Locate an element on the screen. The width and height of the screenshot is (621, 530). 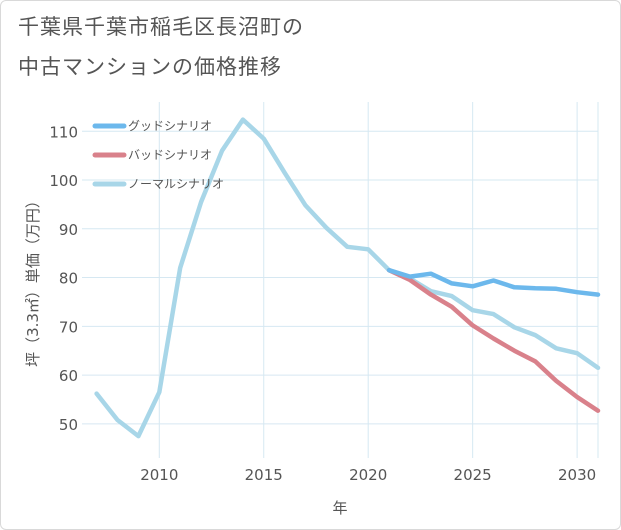
x-tick-label: 2010 is located at coordinates (159, 475).